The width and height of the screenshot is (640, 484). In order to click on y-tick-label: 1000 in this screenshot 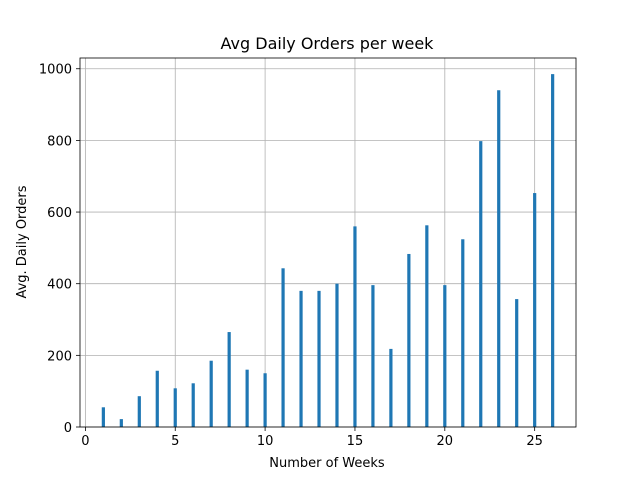, I will do `click(55, 70)`.